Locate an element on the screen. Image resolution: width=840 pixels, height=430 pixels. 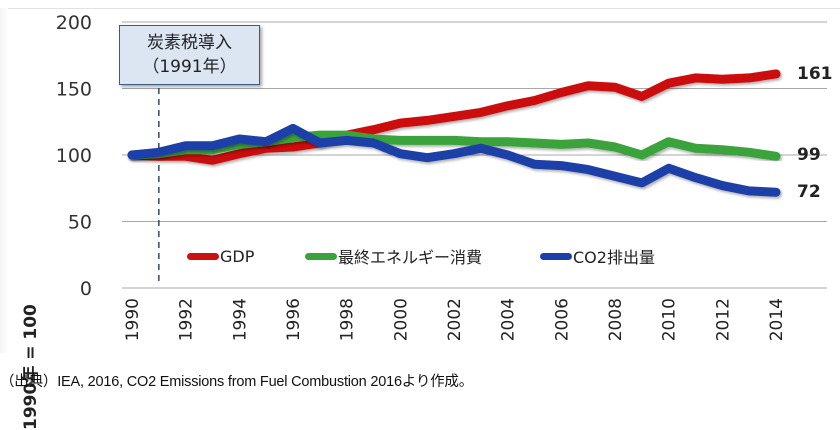
callout-line-2: （1991年） is located at coordinates (189, 67).